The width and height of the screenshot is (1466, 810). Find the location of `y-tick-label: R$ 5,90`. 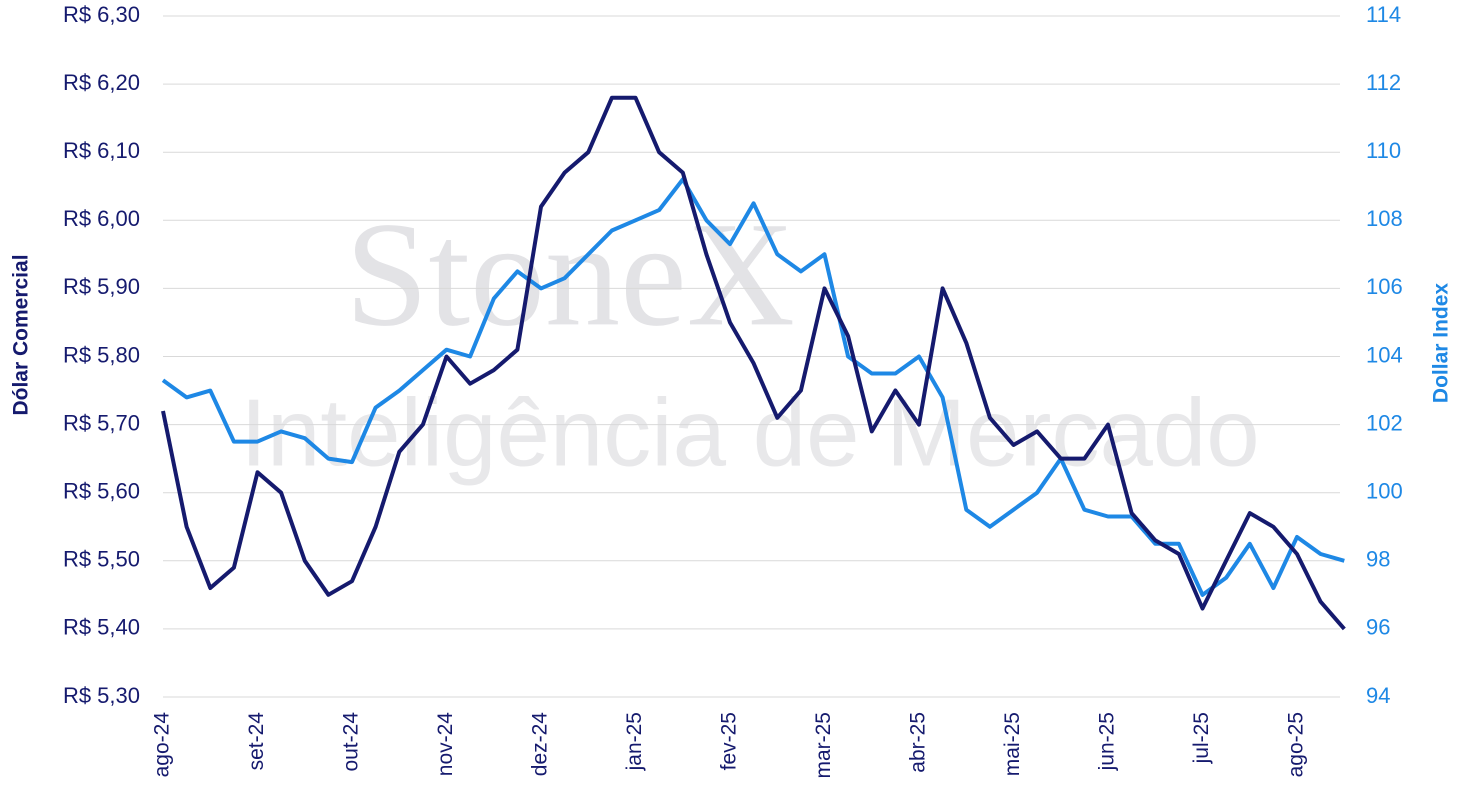

y-tick-label: R$ 5,90 is located at coordinates (101, 286).